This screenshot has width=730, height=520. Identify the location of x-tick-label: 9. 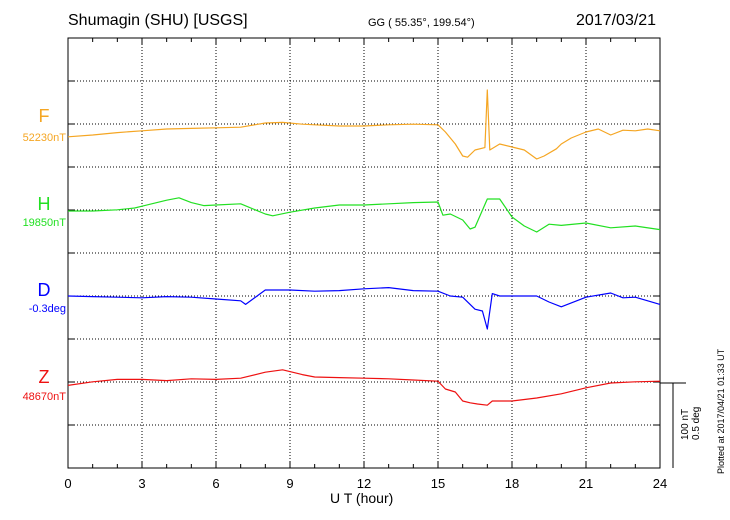
(289, 483).